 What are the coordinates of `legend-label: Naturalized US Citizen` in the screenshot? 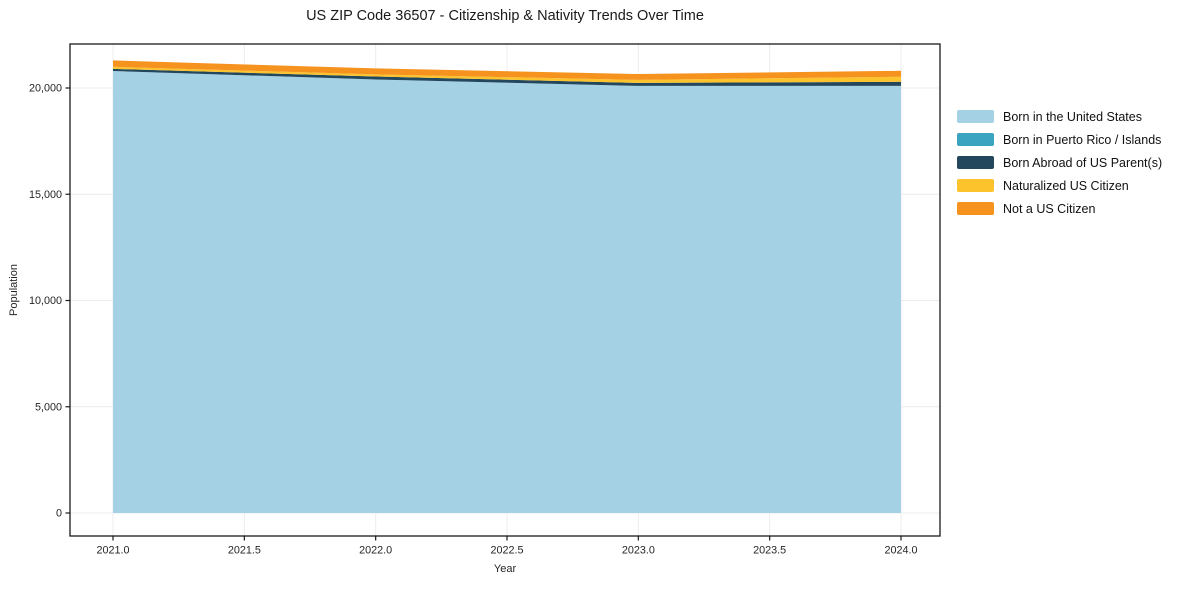 It's located at (1066, 185).